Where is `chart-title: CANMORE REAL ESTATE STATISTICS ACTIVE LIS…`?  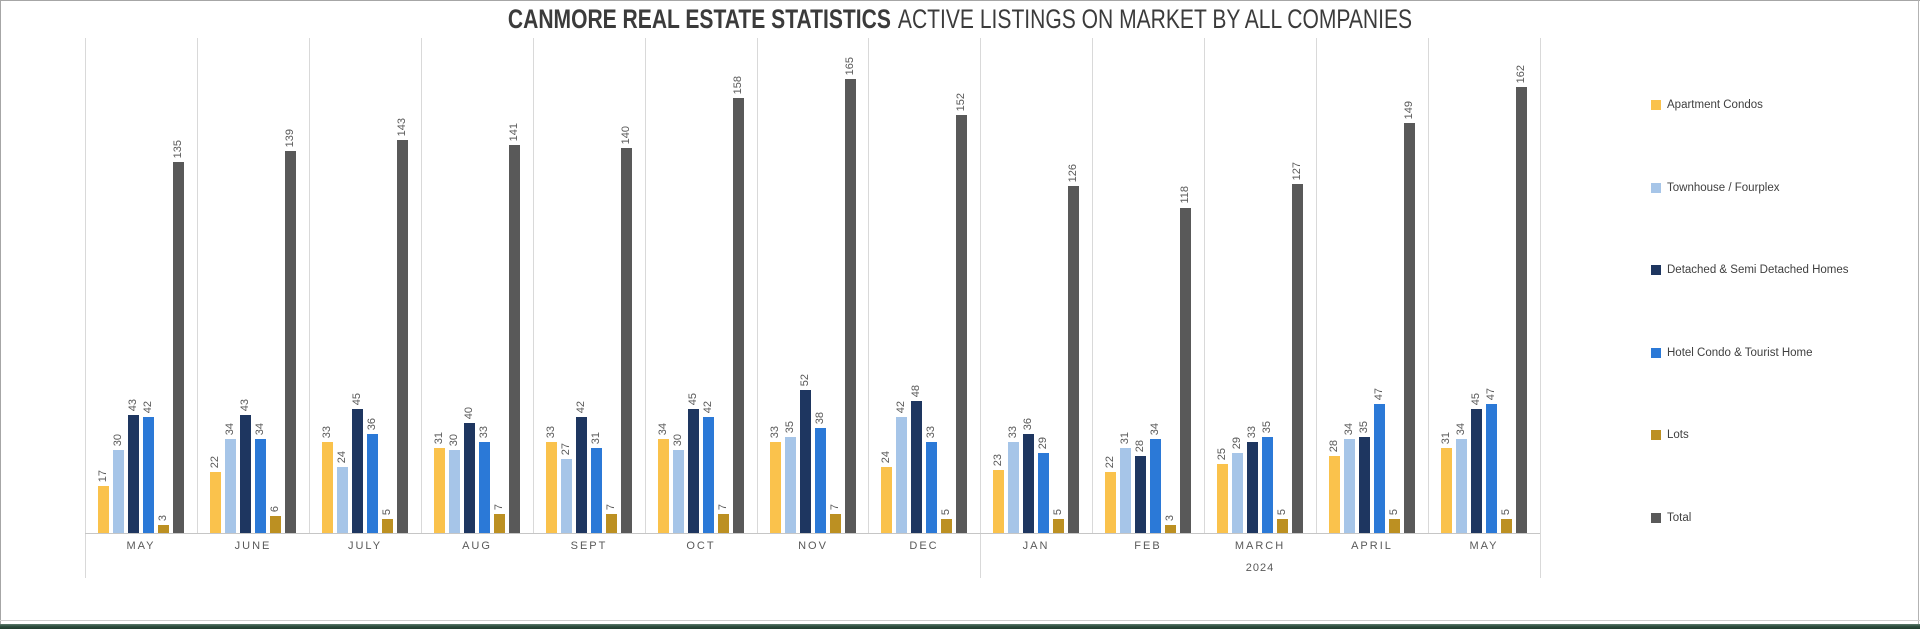
chart-title: CANMORE REAL ESTATE STATISTICS ACTIVE LIS… is located at coordinates (960, 19).